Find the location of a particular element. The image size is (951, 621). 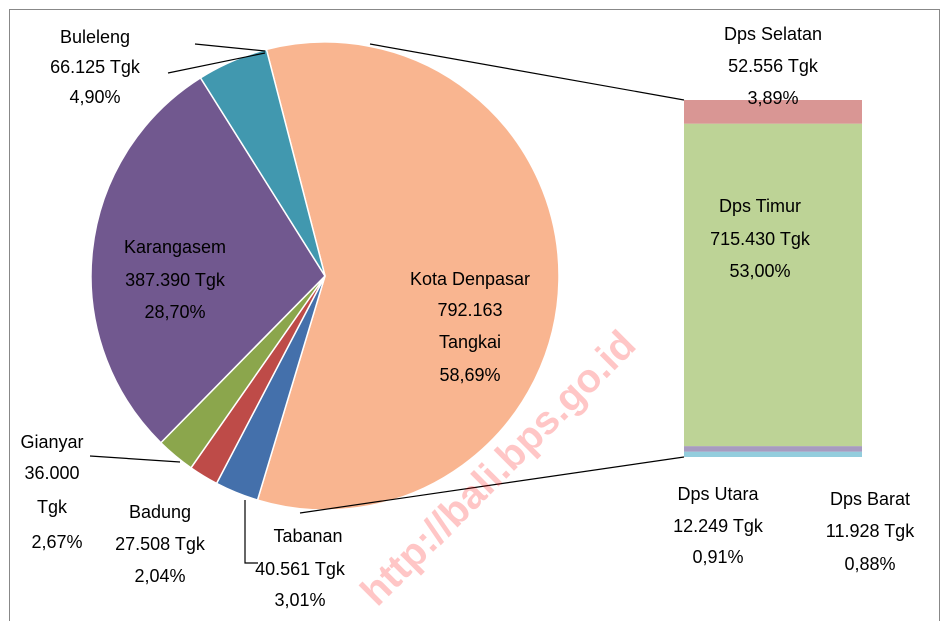

label: 0,91% is located at coordinates (717, 557).